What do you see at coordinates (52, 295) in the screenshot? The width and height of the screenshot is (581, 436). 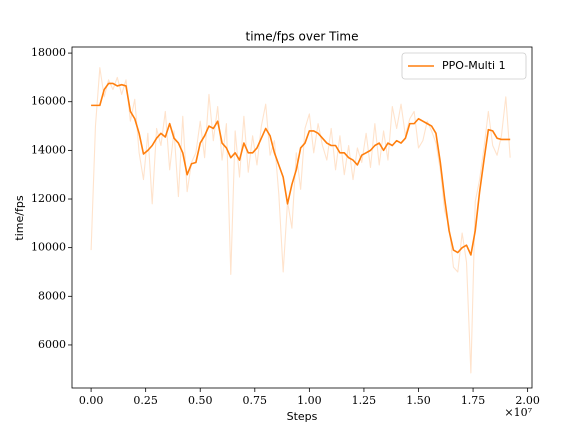 I see `y-tick-label: 8000` at bounding box center [52, 295].